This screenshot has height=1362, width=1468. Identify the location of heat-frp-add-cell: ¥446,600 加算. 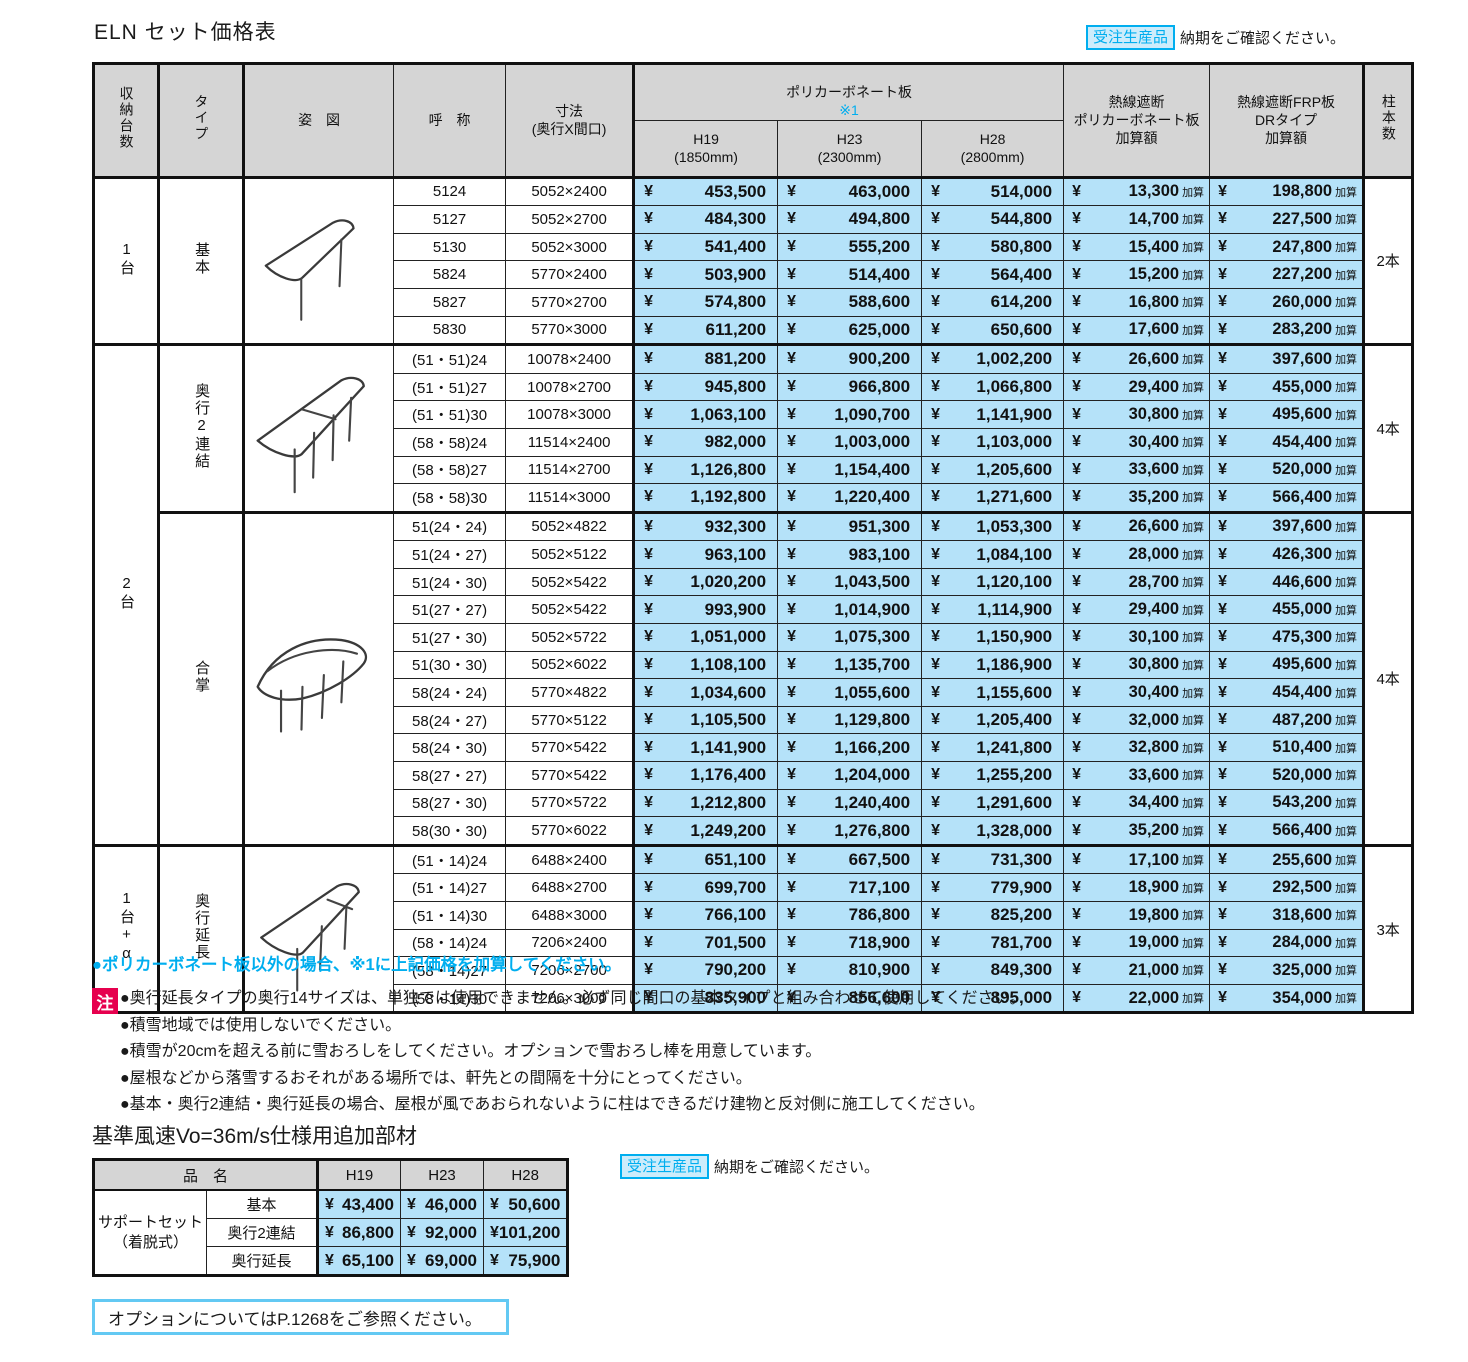
(1287, 582).